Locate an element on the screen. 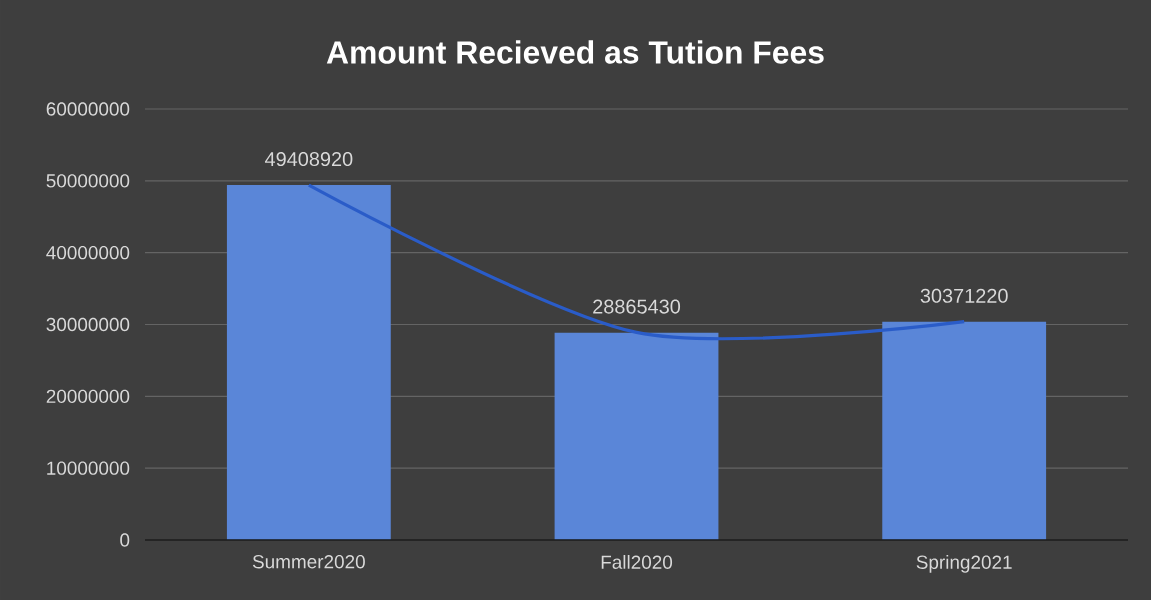  data-label: 49408920 is located at coordinates (308, 159).